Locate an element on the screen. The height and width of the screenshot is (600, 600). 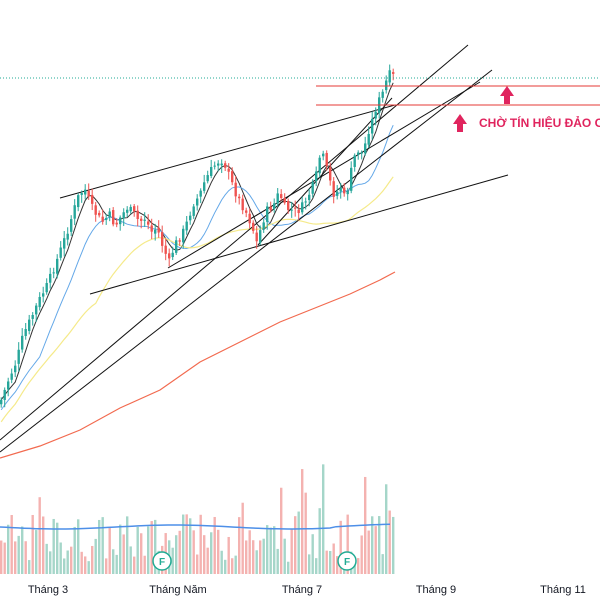
event-marker-label: F is located at coordinates (347, 562).